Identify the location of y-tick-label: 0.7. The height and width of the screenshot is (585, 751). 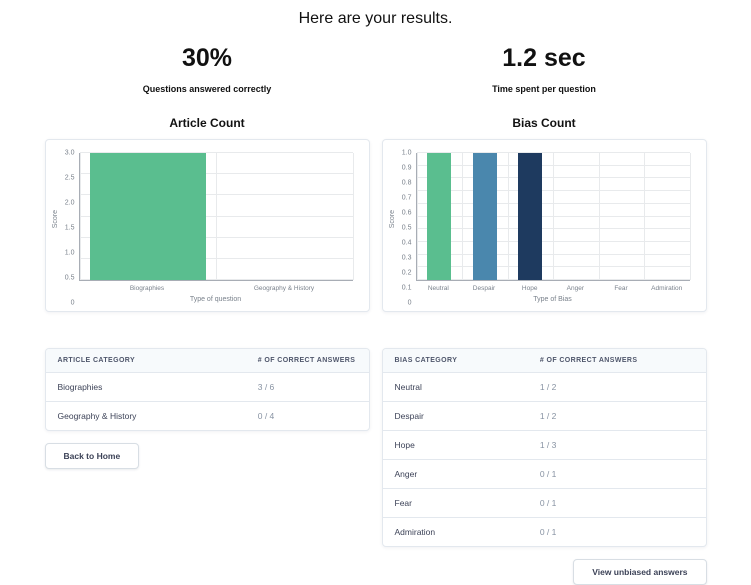
(406, 198).